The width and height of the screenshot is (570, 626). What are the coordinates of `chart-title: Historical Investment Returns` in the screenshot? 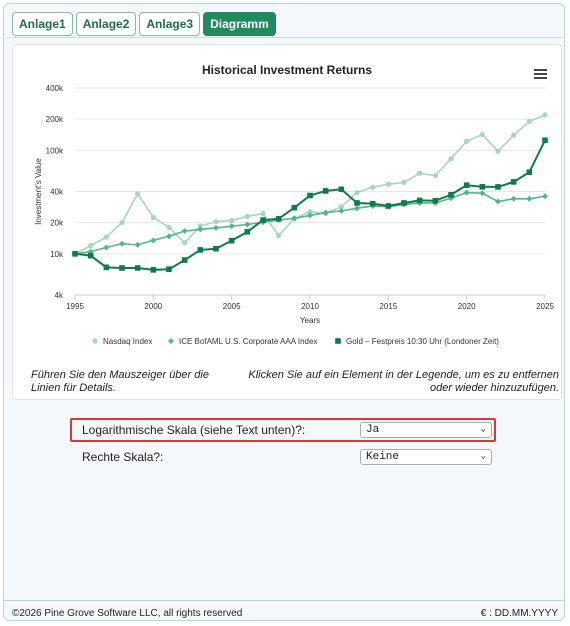 It's located at (287, 70).